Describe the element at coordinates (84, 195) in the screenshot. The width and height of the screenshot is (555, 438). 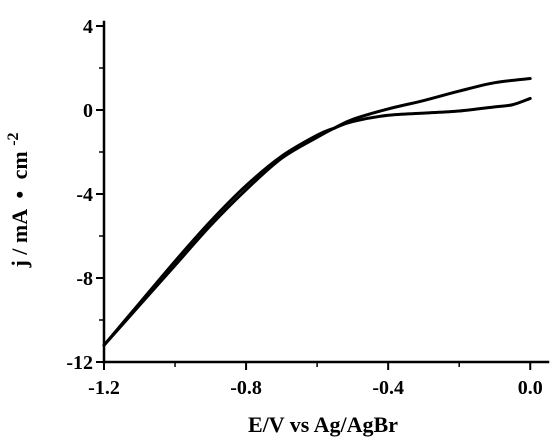
I see `y-tick-label: -4` at that location.